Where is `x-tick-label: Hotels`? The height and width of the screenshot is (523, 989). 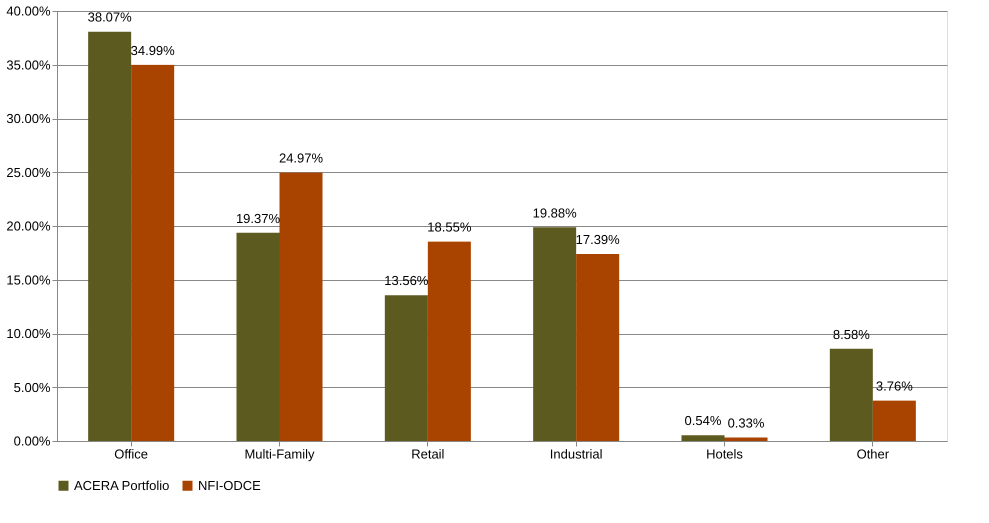
x-tick-label: Hotels is located at coordinates (725, 454).